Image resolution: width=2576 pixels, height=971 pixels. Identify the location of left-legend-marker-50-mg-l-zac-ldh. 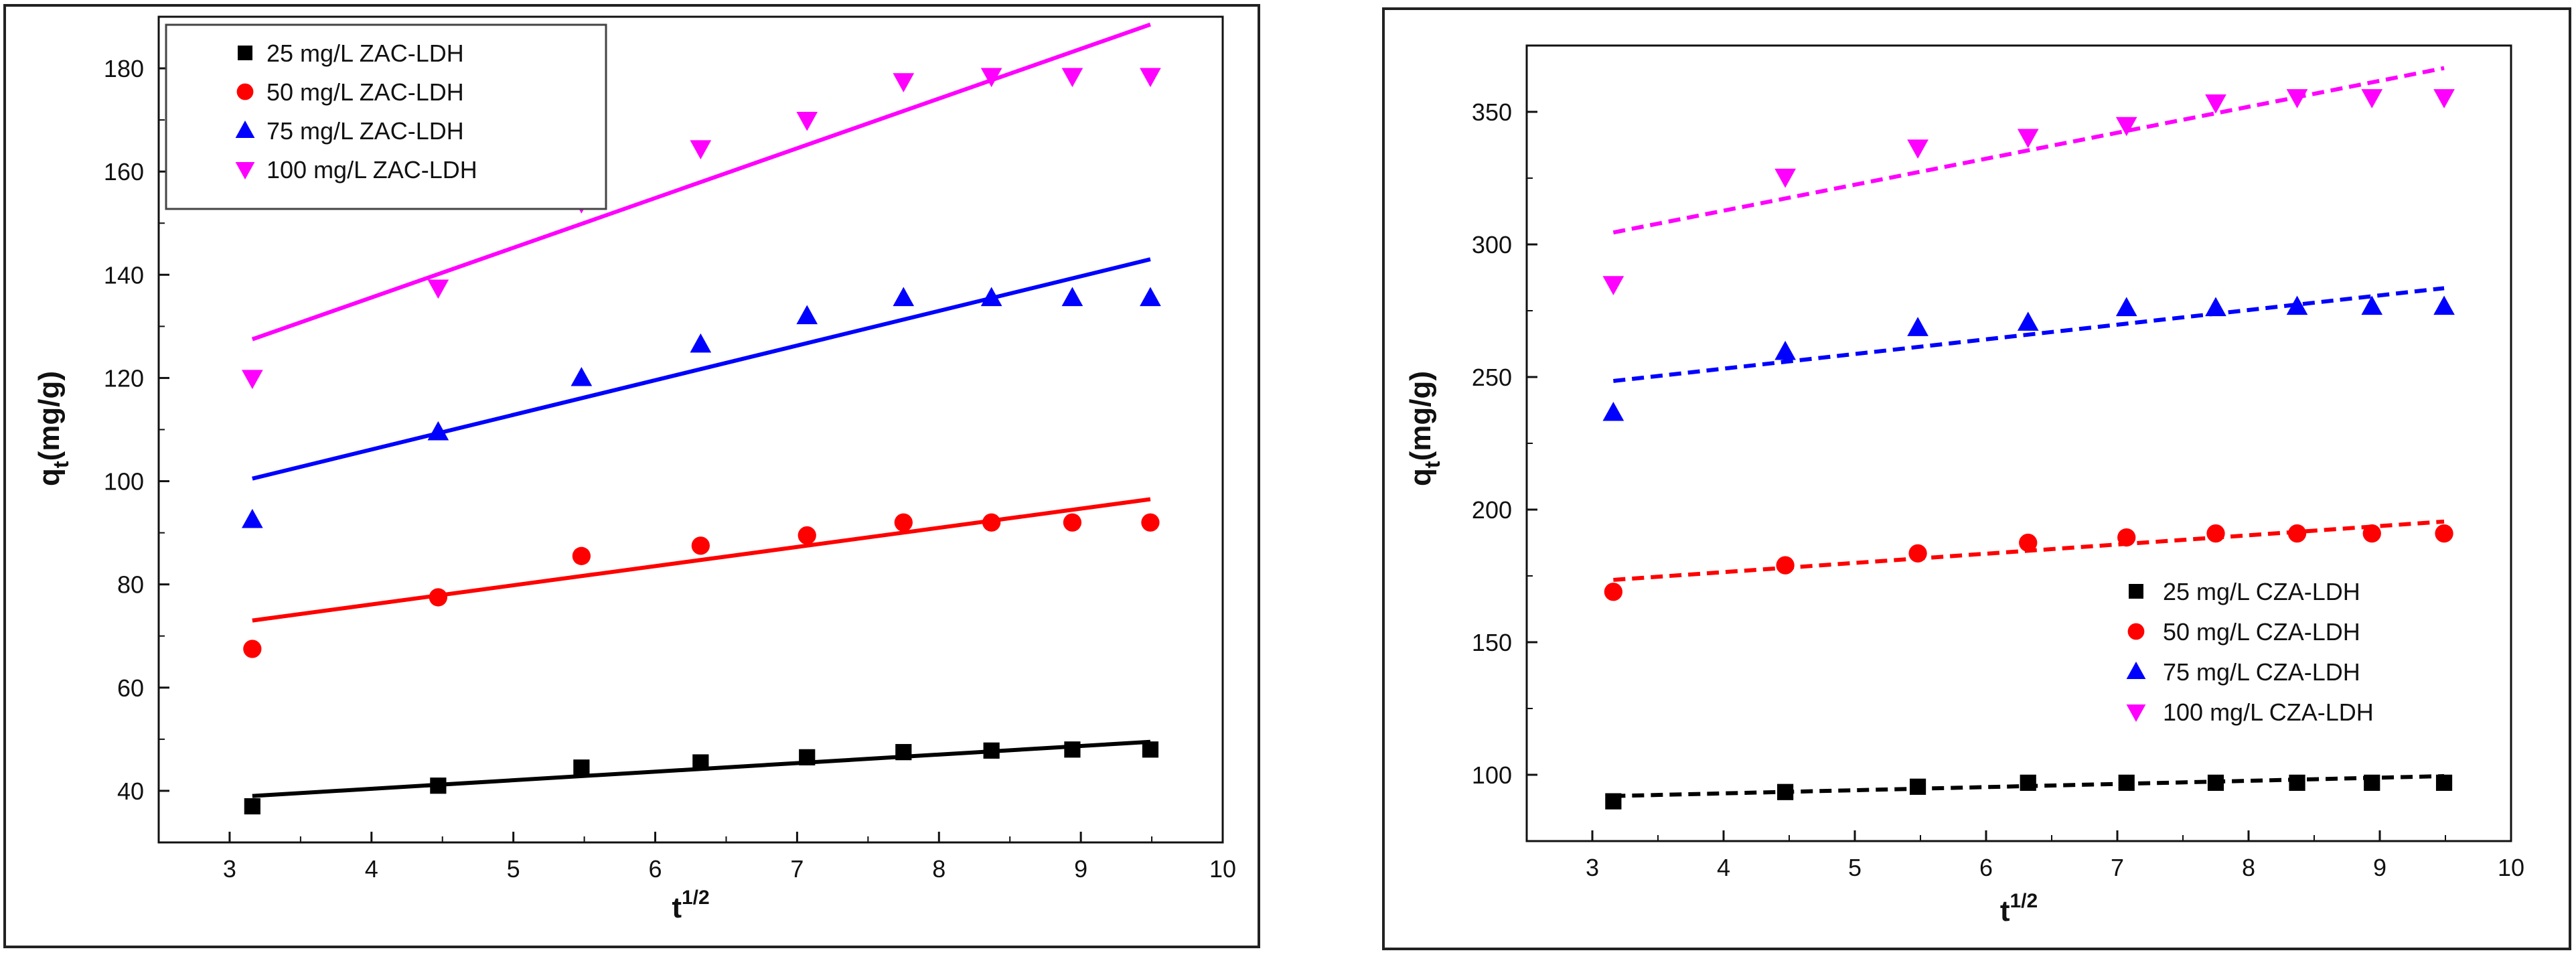
(245, 91).